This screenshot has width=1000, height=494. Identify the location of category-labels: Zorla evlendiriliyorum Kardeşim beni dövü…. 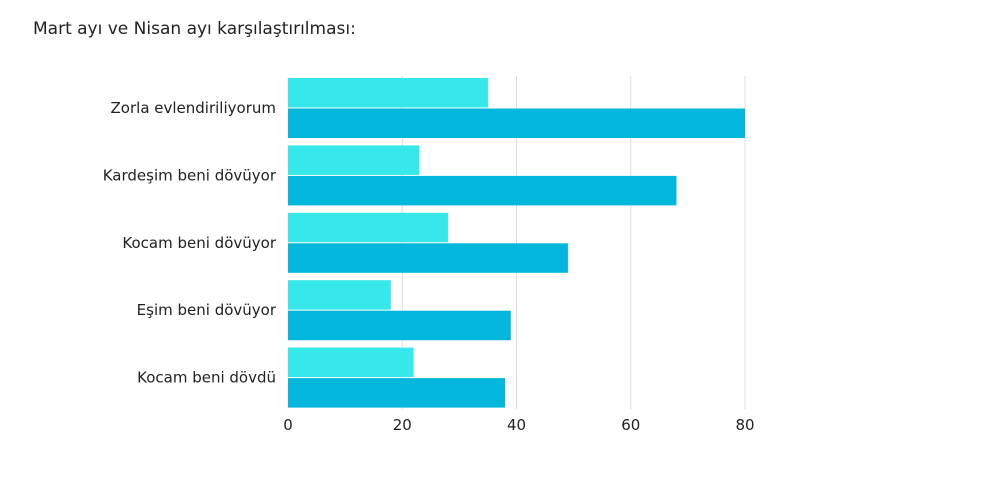
(190, 243).